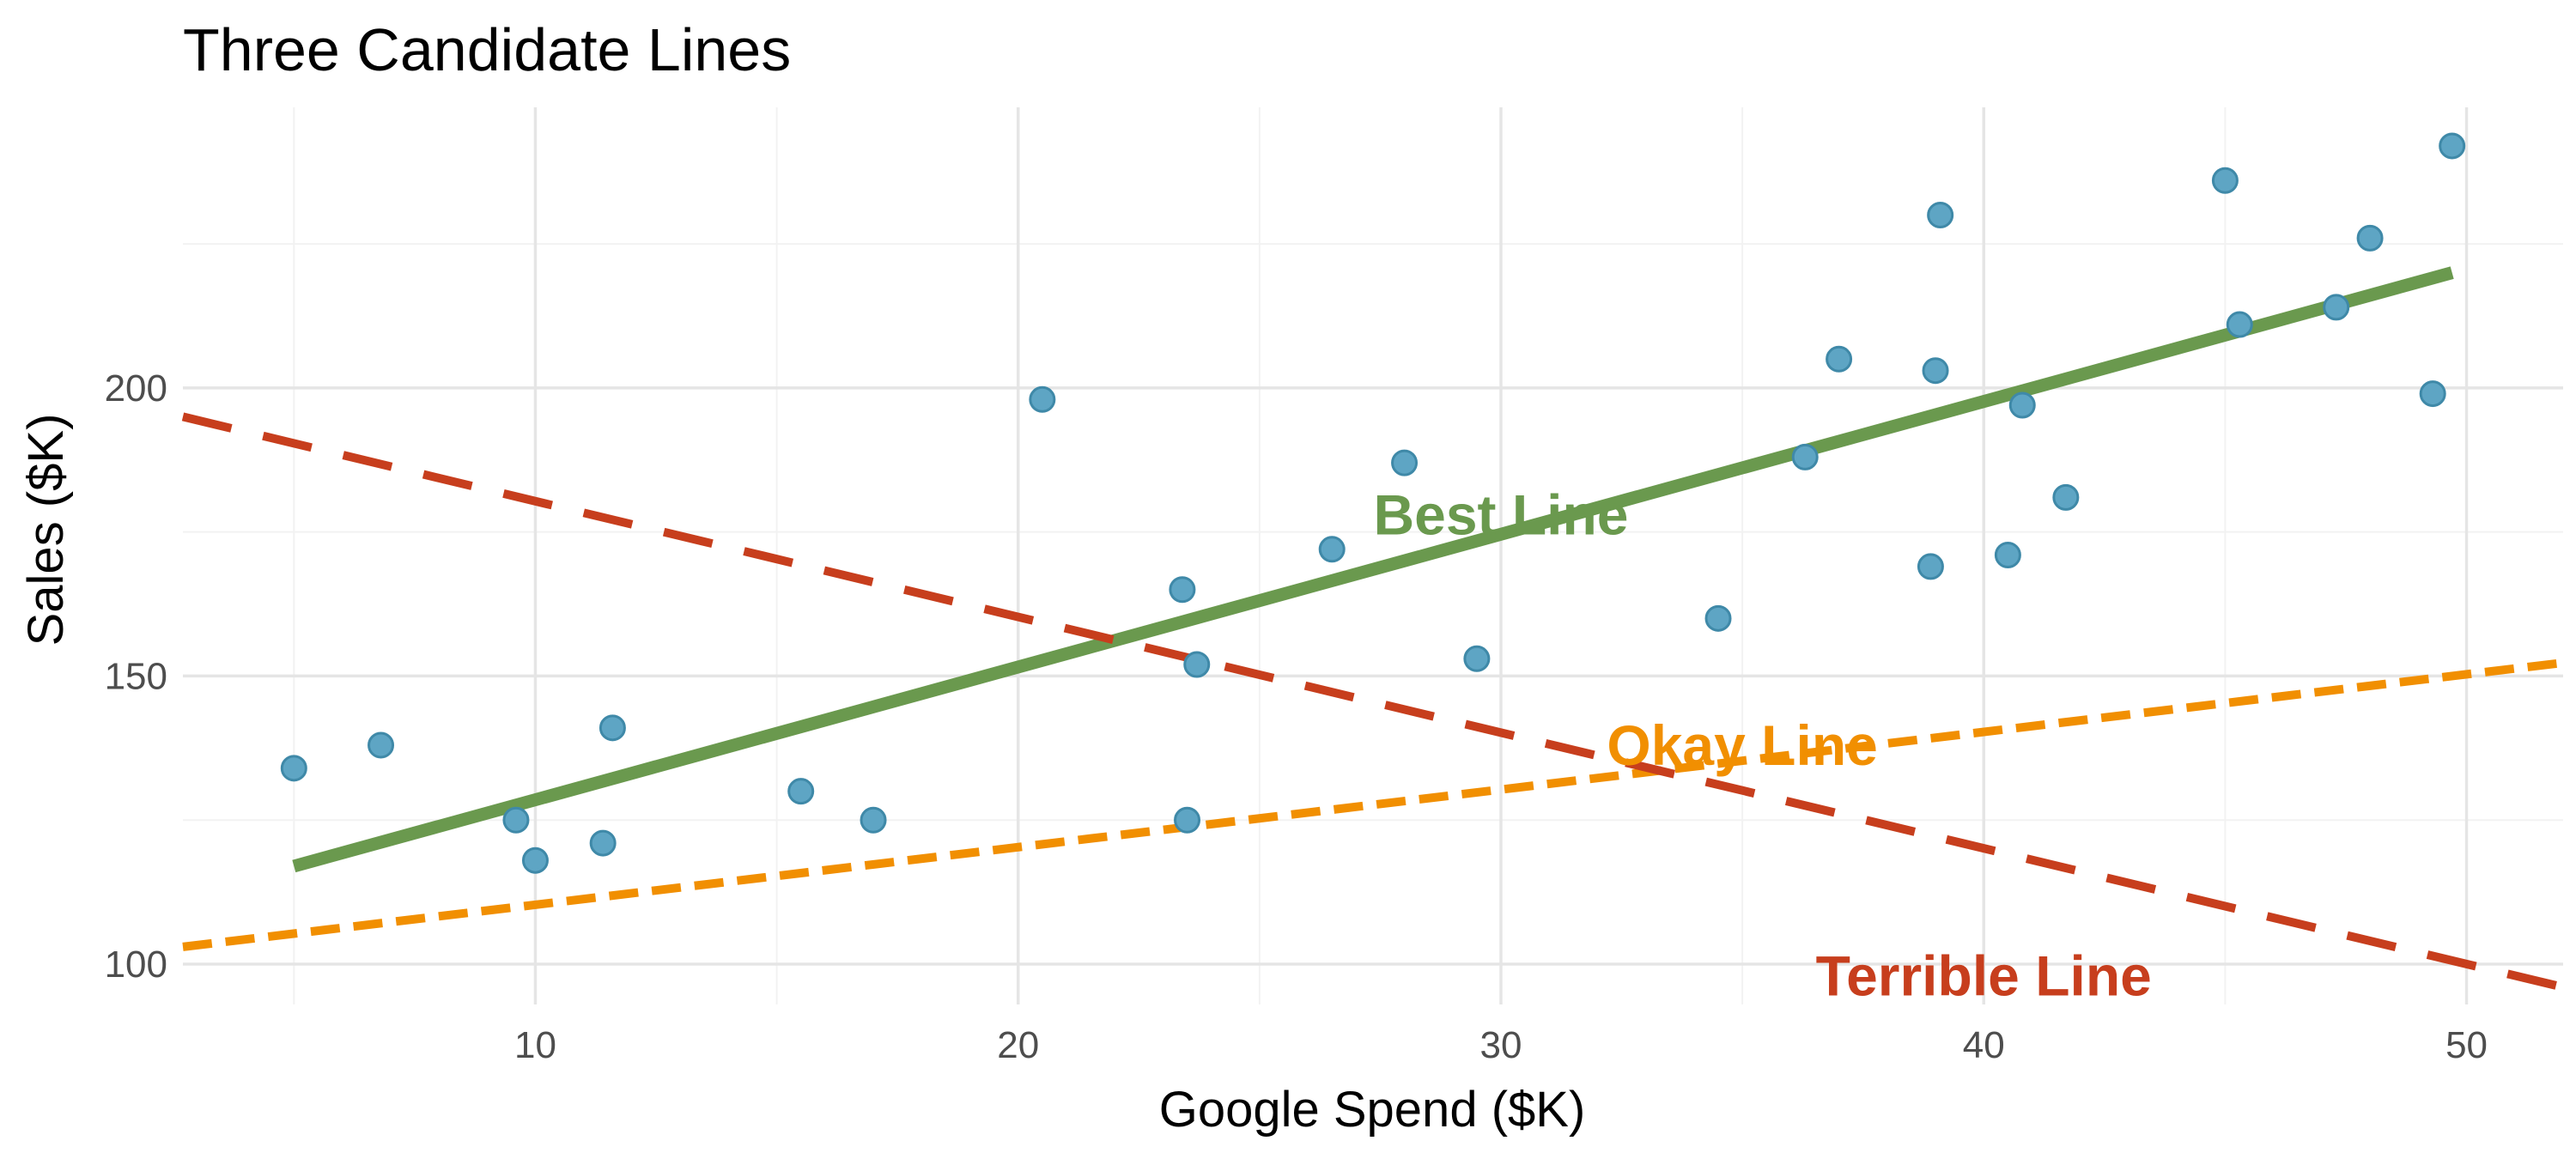 Image resolution: width=2576 pixels, height=1159 pixels. Describe the element at coordinates (1500, 515) in the screenshot. I see `best-line-label: Best Line` at that location.